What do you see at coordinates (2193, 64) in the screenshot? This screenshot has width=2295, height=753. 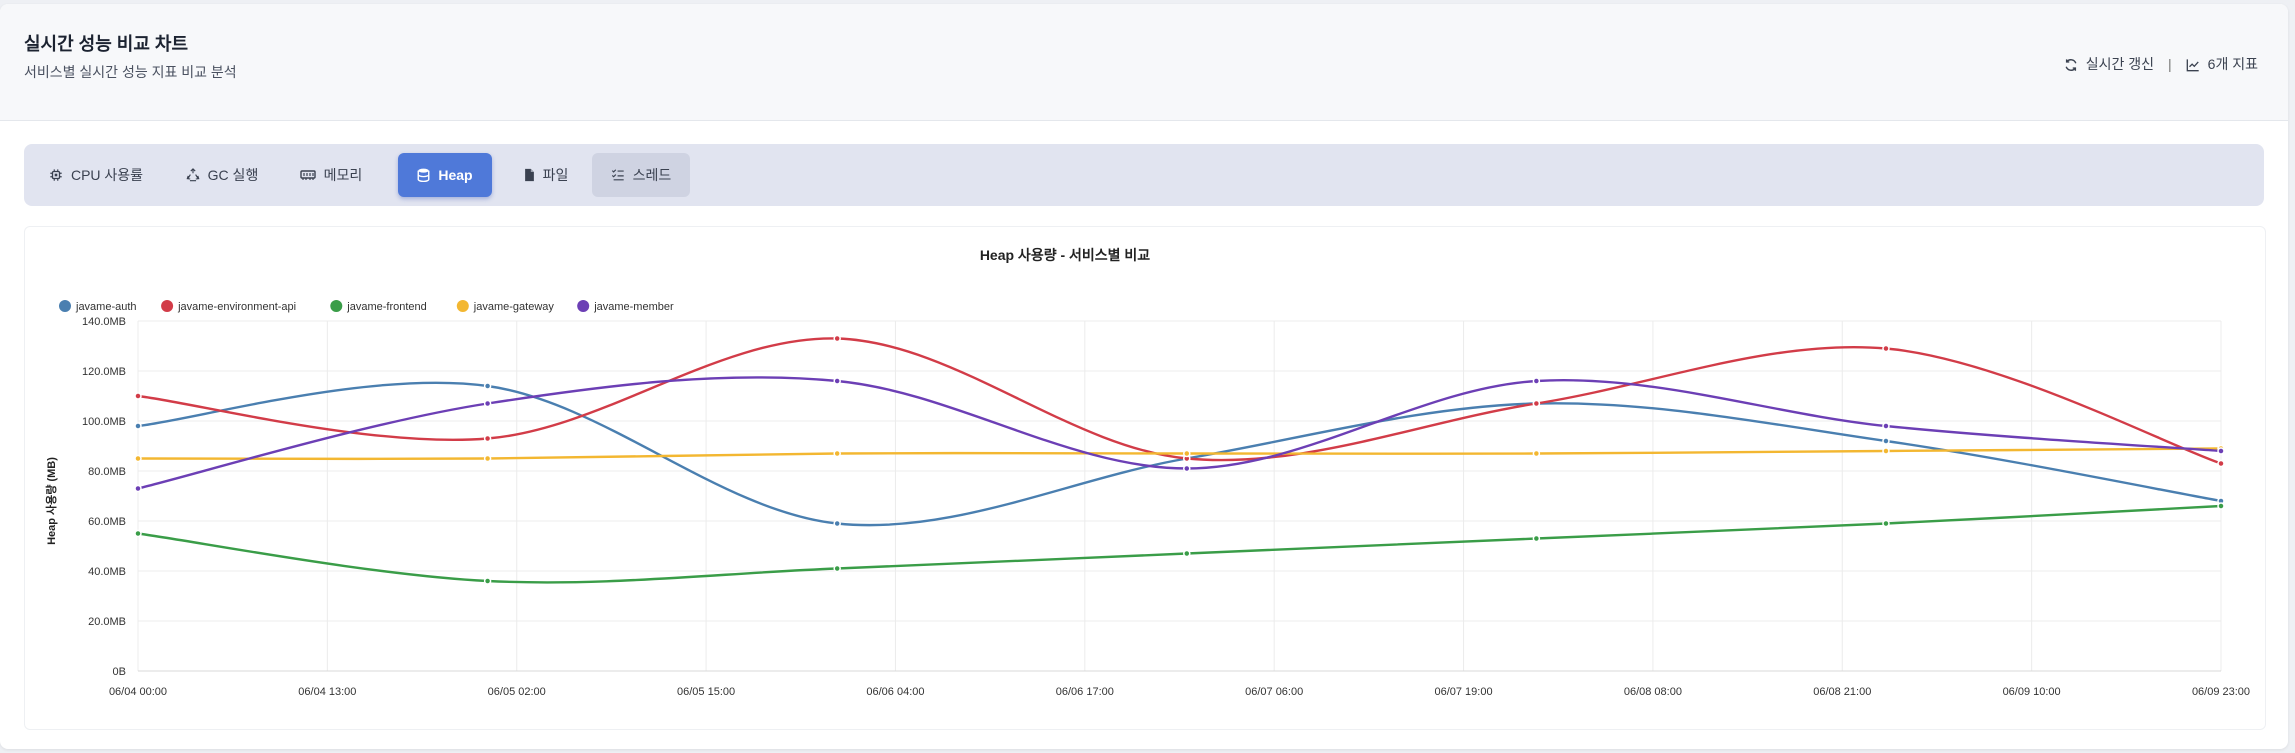 I see `chart-line-icon` at bounding box center [2193, 64].